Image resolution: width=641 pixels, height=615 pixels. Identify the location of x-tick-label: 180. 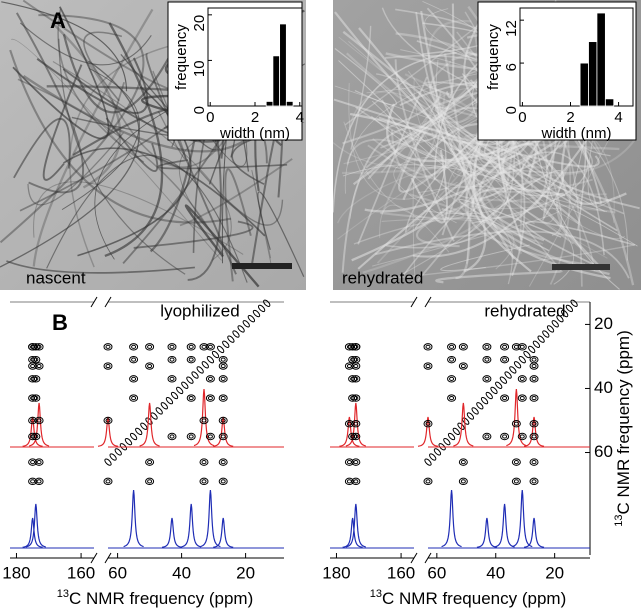
(16, 572).